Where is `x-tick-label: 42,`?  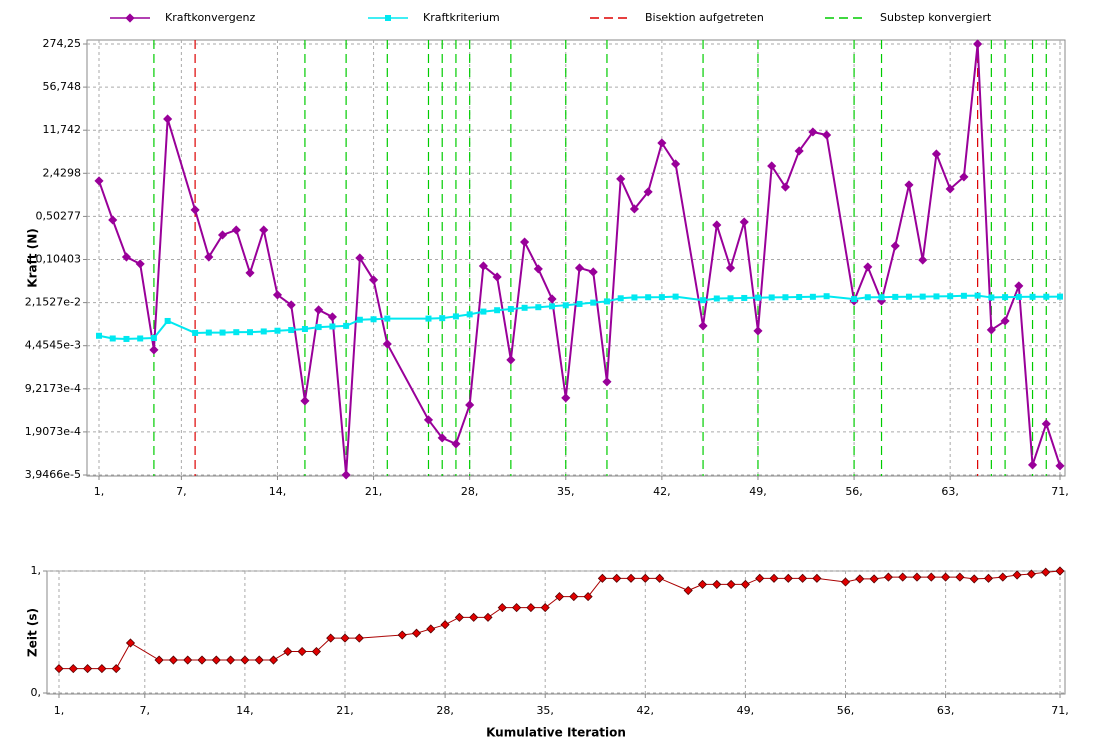 x-tick-label: 42, is located at coordinates (646, 710).